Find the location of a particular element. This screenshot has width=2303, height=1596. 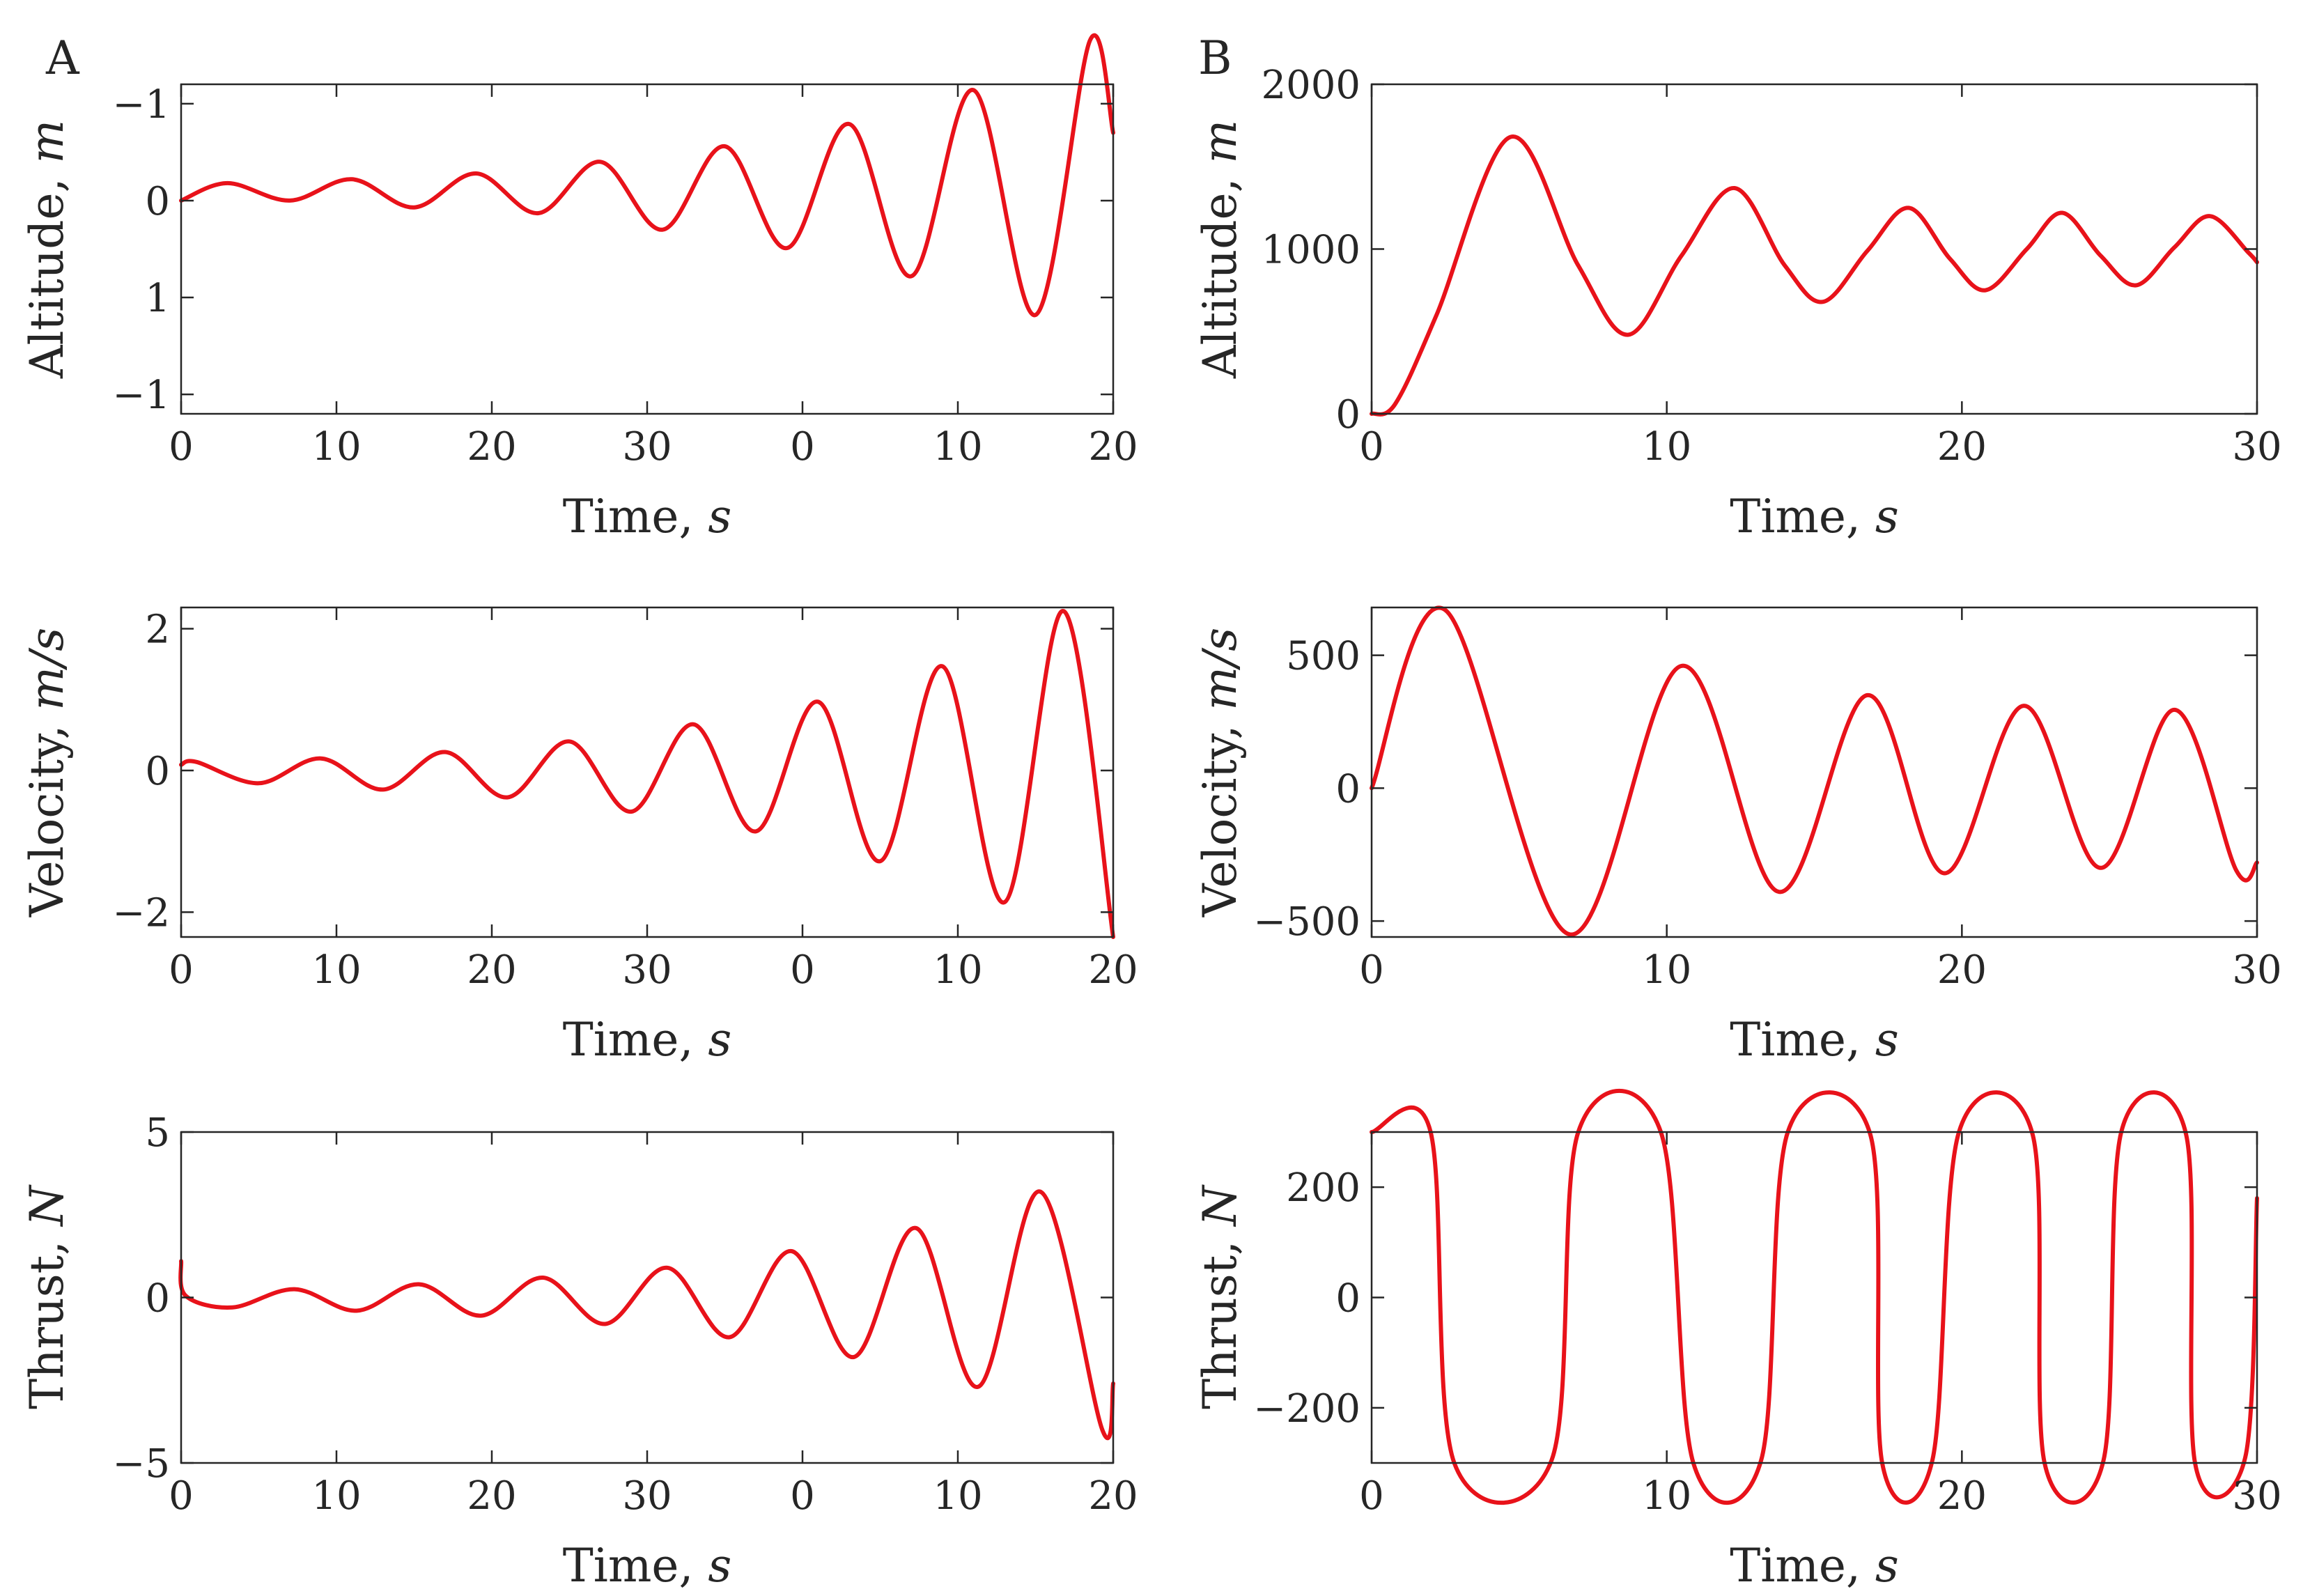

chart-A-velocity: 0 10 20 30 0 10 20 −2 0 2 Time, s Velocity, m/s is located at coordinates (579, 836).